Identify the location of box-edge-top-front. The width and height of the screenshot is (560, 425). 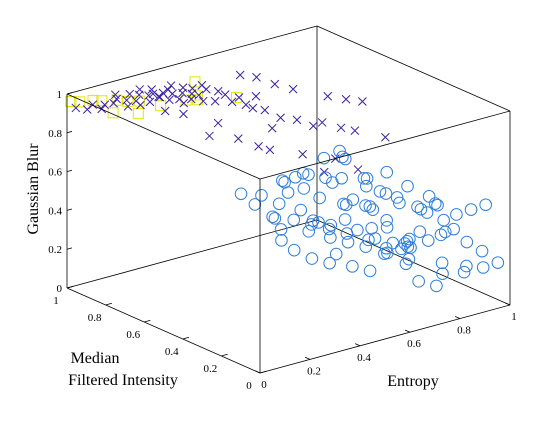
(385, 145).